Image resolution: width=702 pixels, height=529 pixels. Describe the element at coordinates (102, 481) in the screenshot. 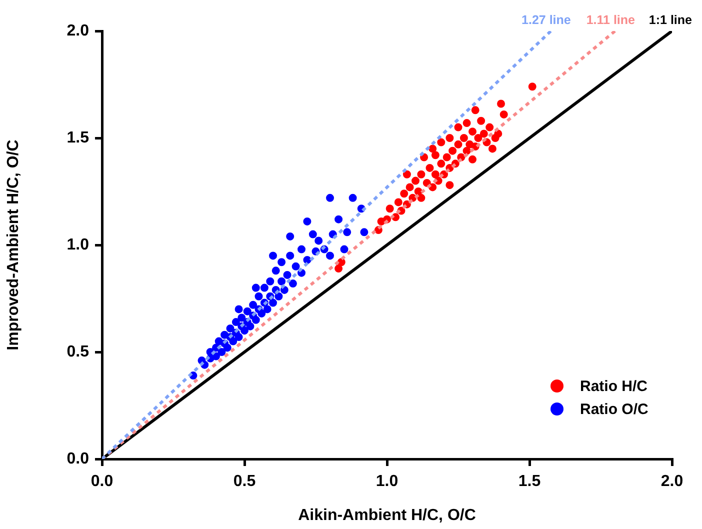

I see `x-tick-label: 0.0` at that location.